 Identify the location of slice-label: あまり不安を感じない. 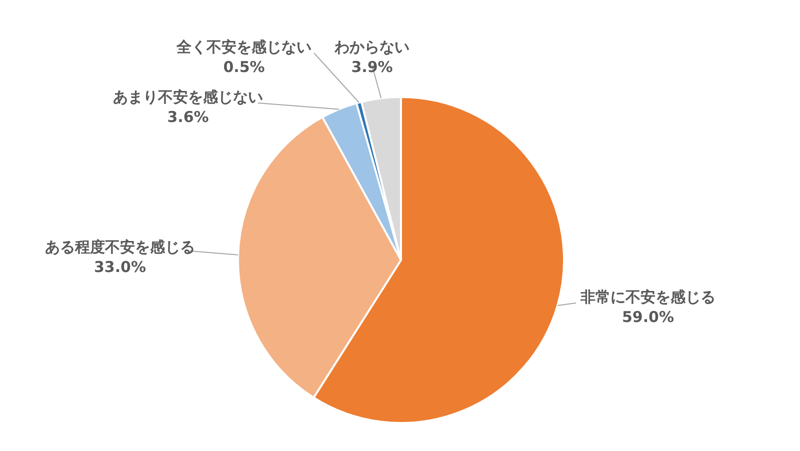
(188, 97).